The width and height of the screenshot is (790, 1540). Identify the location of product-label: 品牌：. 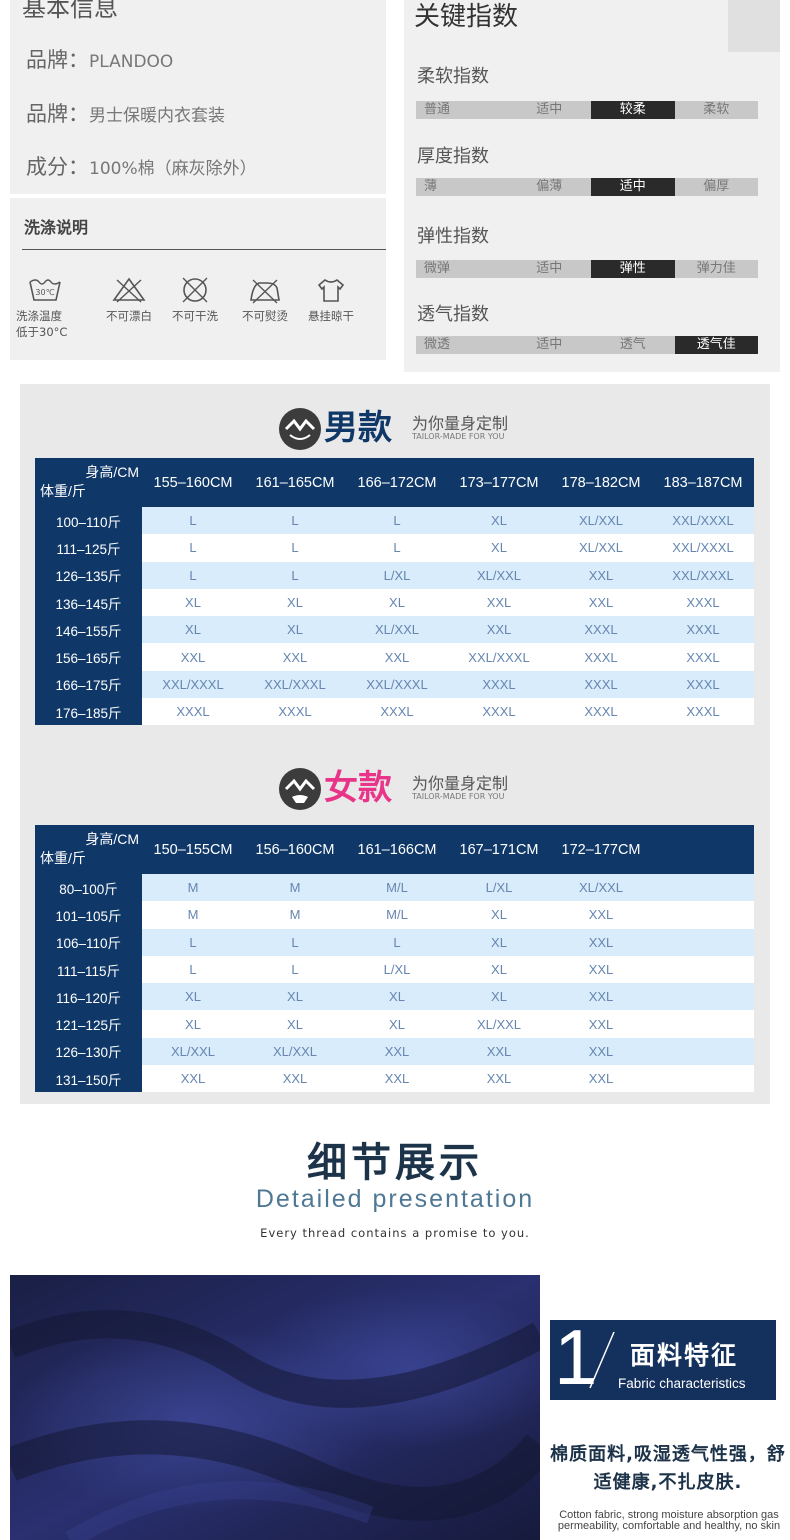
(57, 114).